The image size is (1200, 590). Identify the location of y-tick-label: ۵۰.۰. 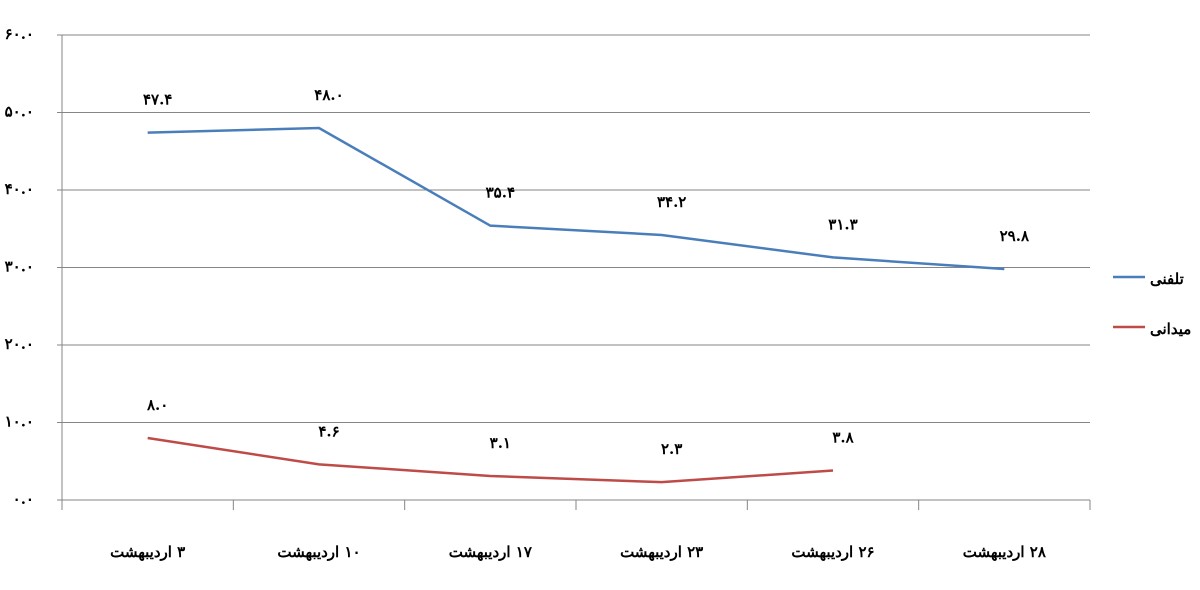
(19, 112).